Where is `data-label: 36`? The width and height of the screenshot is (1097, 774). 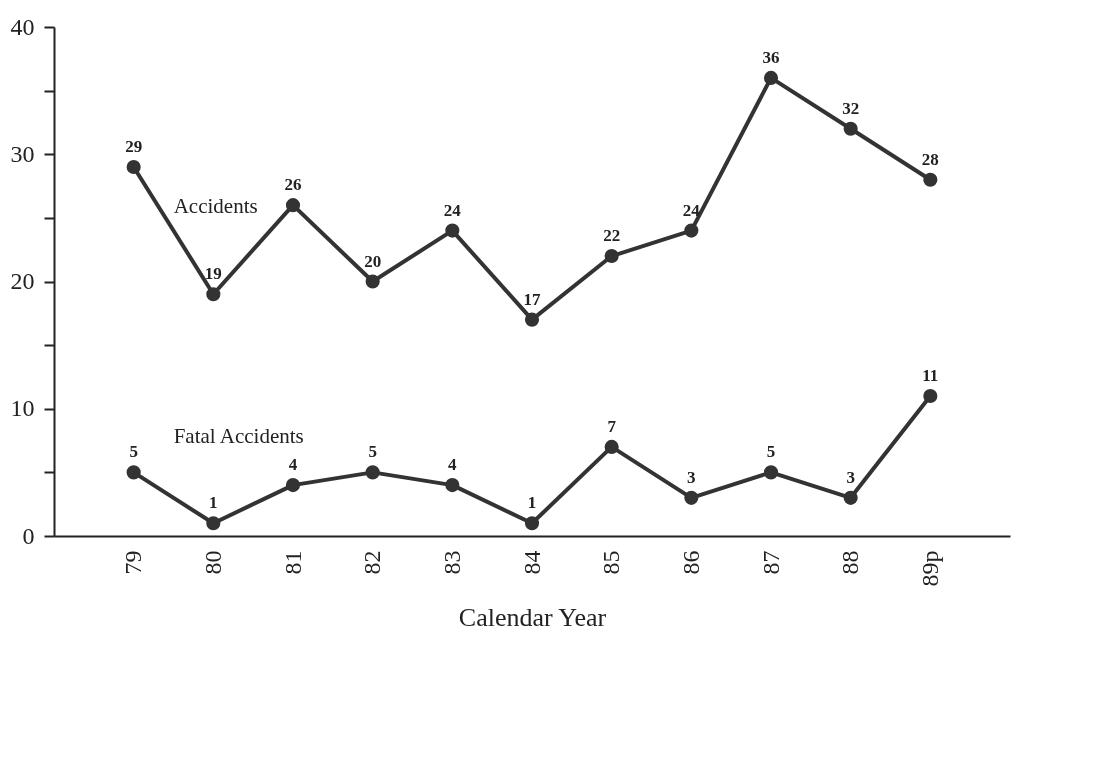
data-label: 36 is located at coordinates (771, 57).